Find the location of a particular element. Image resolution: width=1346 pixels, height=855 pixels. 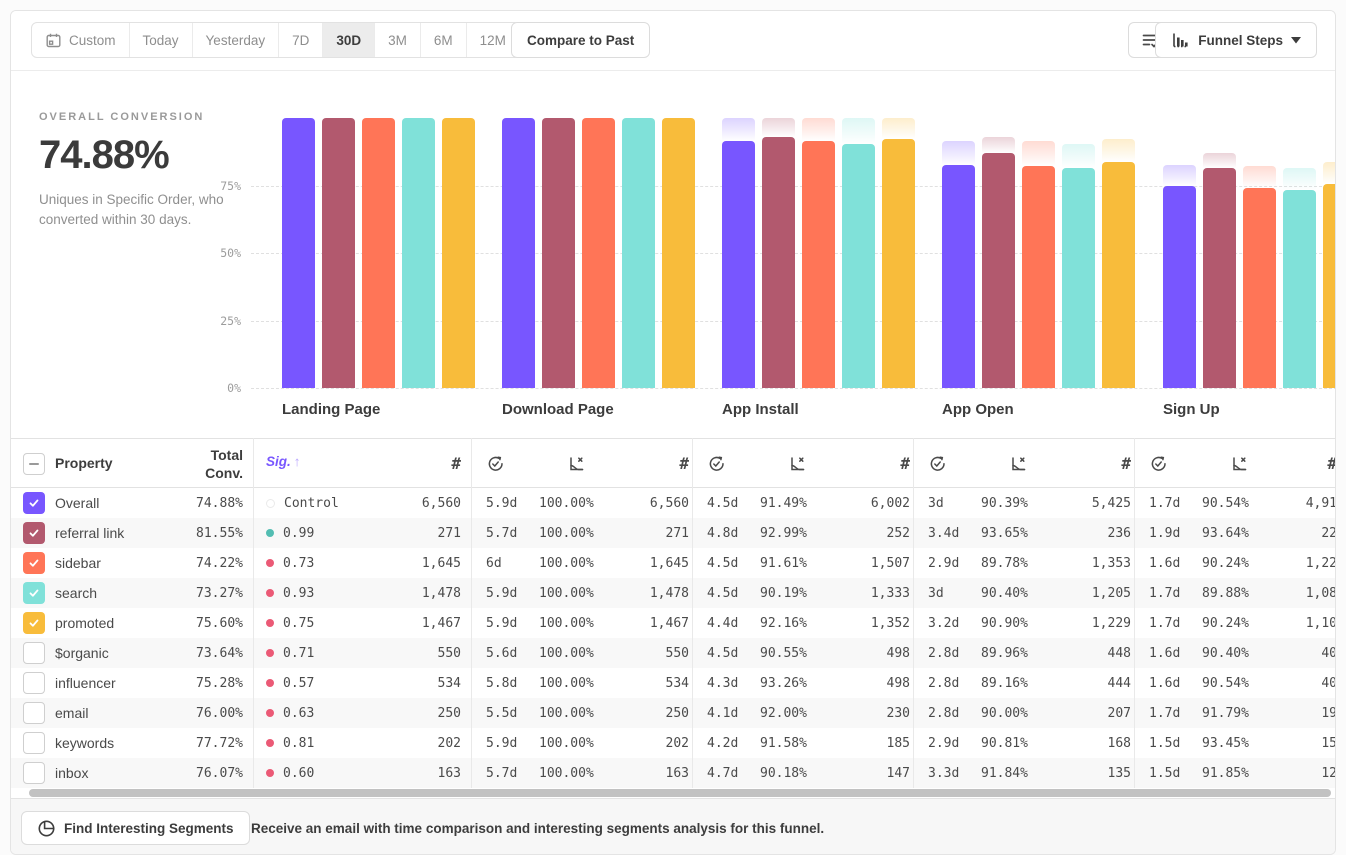

step-conversion-rate: 90.54% is located at coordinates (1225, 683).